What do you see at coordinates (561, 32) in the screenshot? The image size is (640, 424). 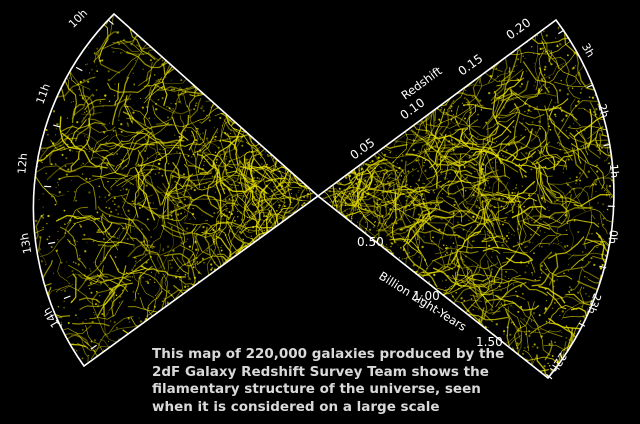 I see `arc-tick` at bounding box center [561, 32].